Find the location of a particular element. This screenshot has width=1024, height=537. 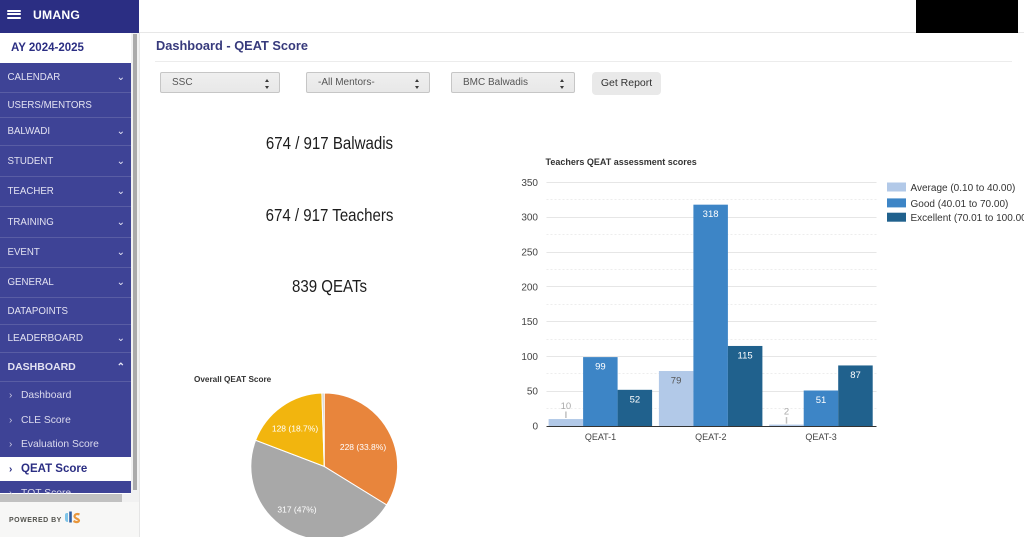

svg-text: QEAT-2 is located at coordinates (710, 437).